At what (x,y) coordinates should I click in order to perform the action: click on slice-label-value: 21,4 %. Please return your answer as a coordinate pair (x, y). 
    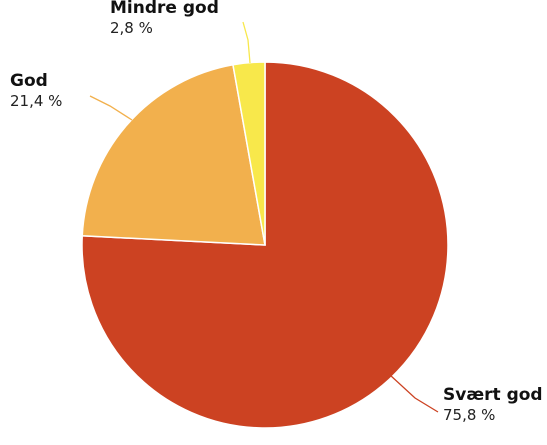
    Looking at the image, I should click on (36, 101).